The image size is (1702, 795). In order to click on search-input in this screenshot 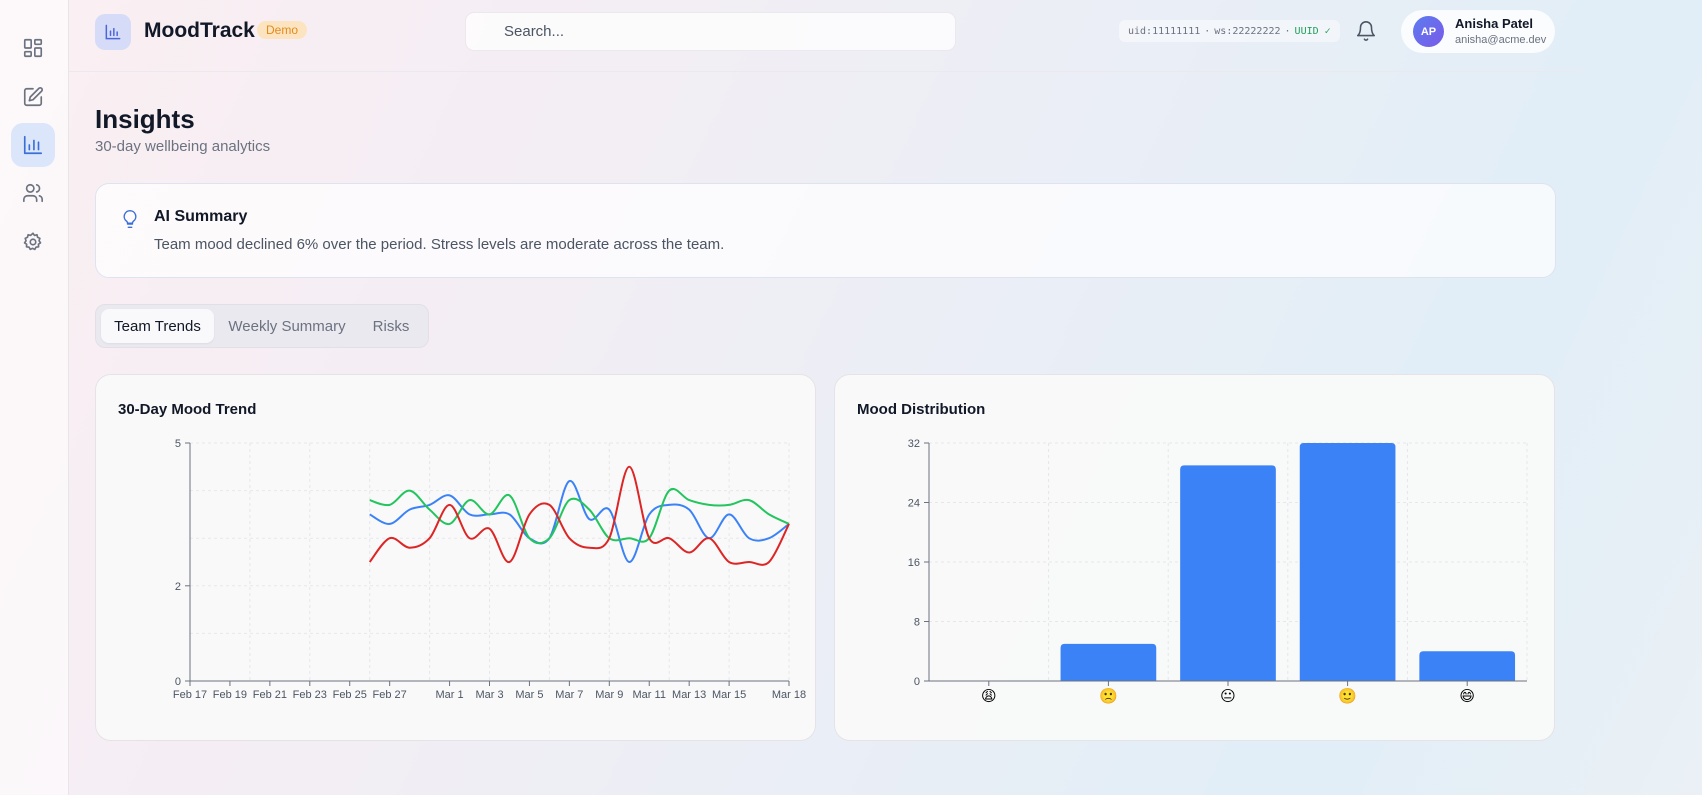, I will do `click(710, 31)`.